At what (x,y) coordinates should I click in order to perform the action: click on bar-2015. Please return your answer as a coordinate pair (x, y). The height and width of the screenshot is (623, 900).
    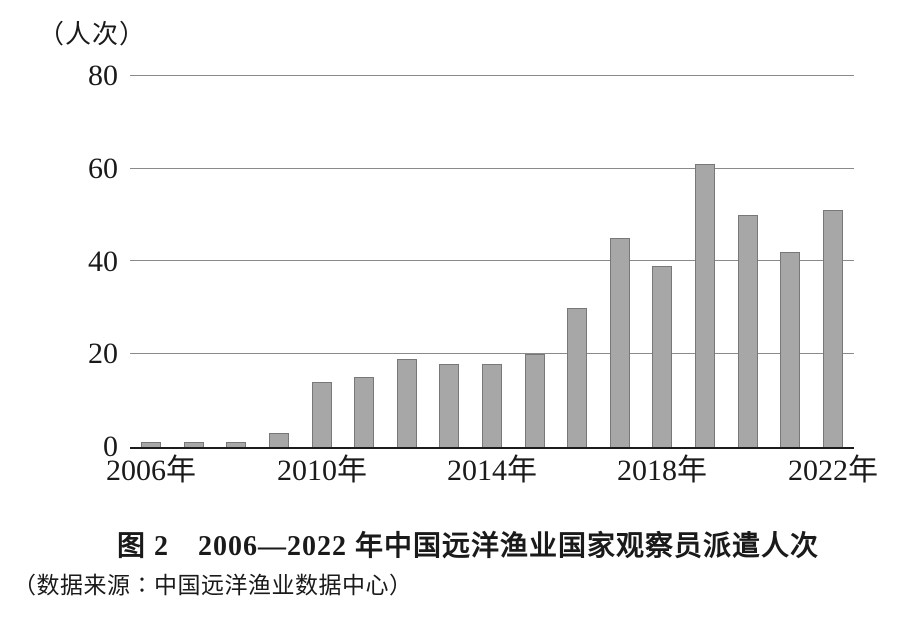
    Looking at the image, I should click on (534, 400).